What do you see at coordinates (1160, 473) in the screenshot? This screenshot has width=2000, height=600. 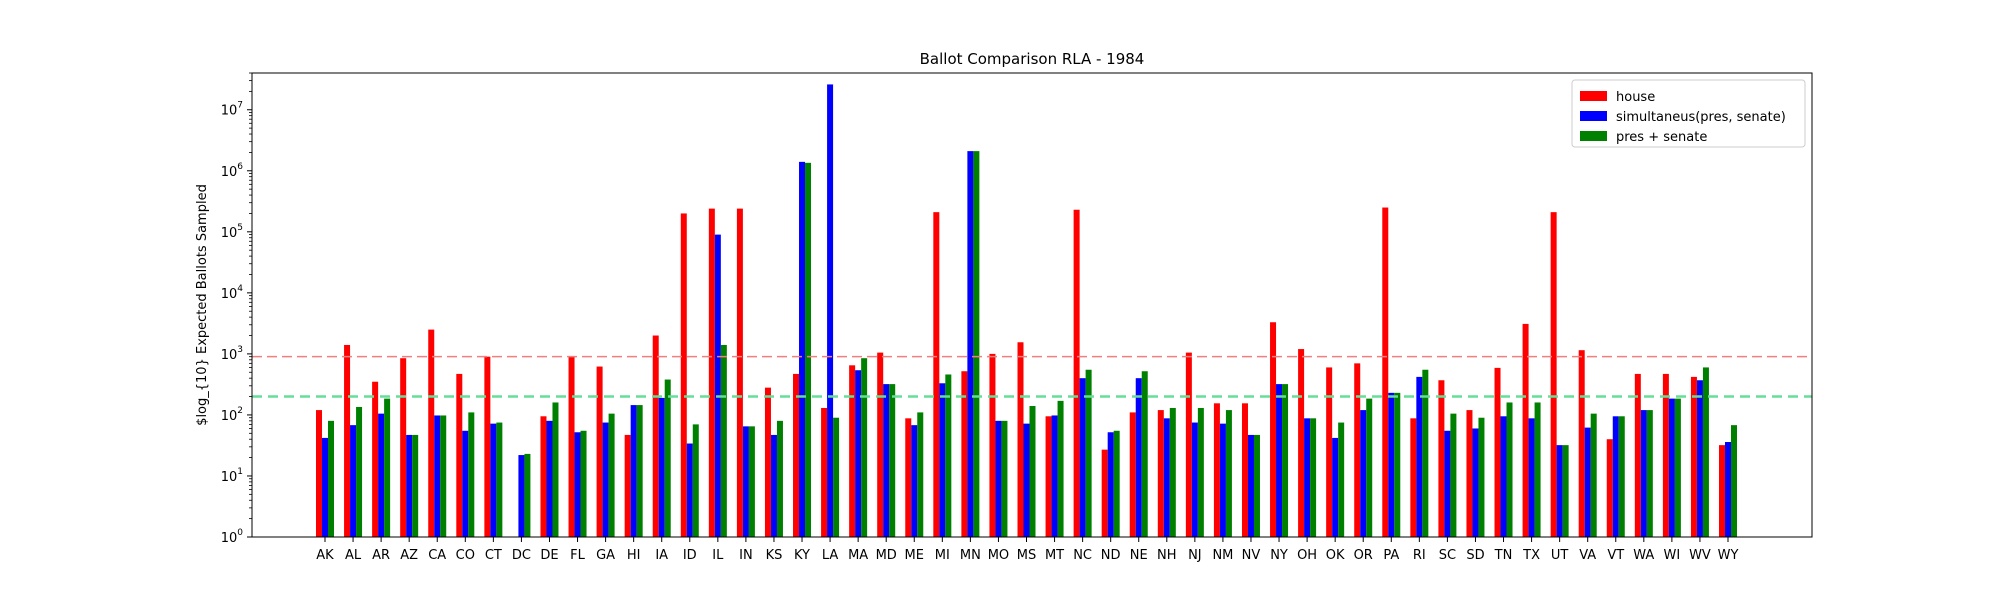 I see `bar-nh-house` at bounding box center [1160, 473].